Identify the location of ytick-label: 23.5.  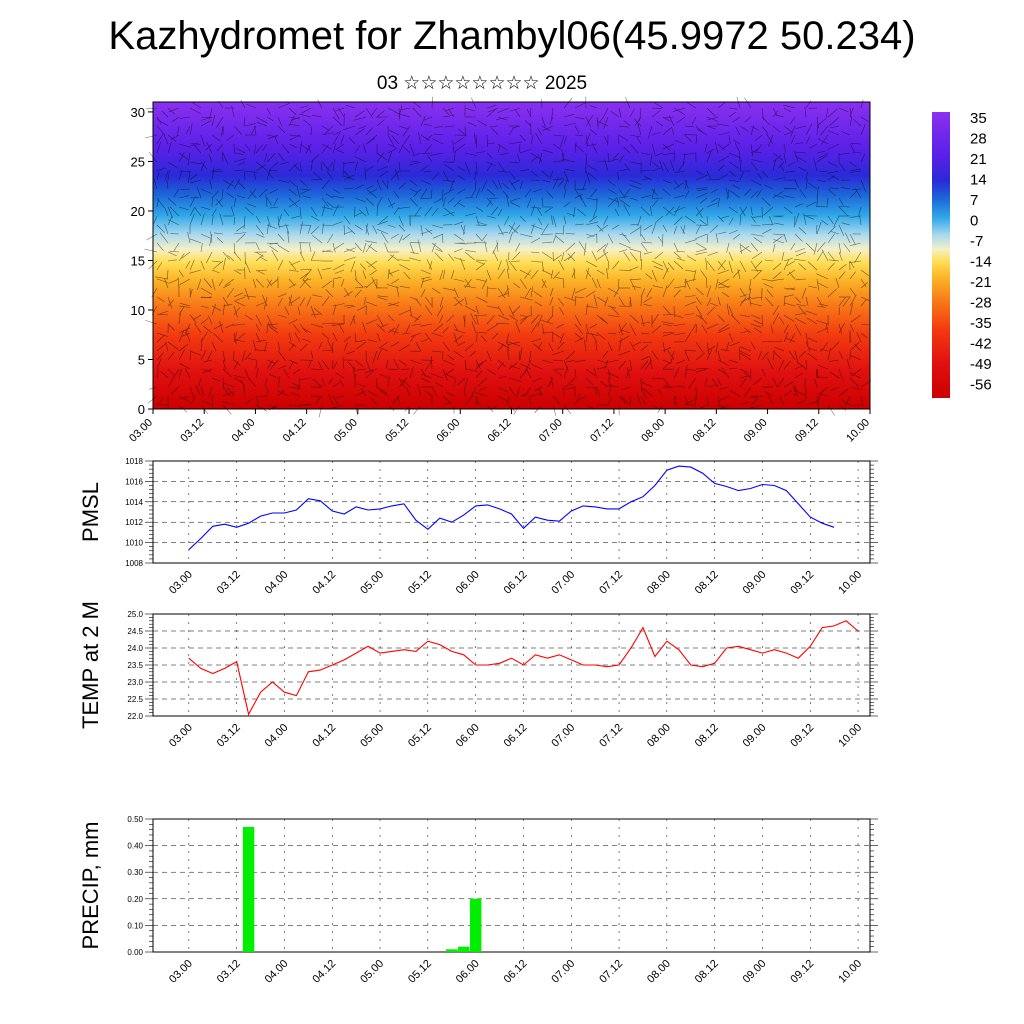
(135, 665).